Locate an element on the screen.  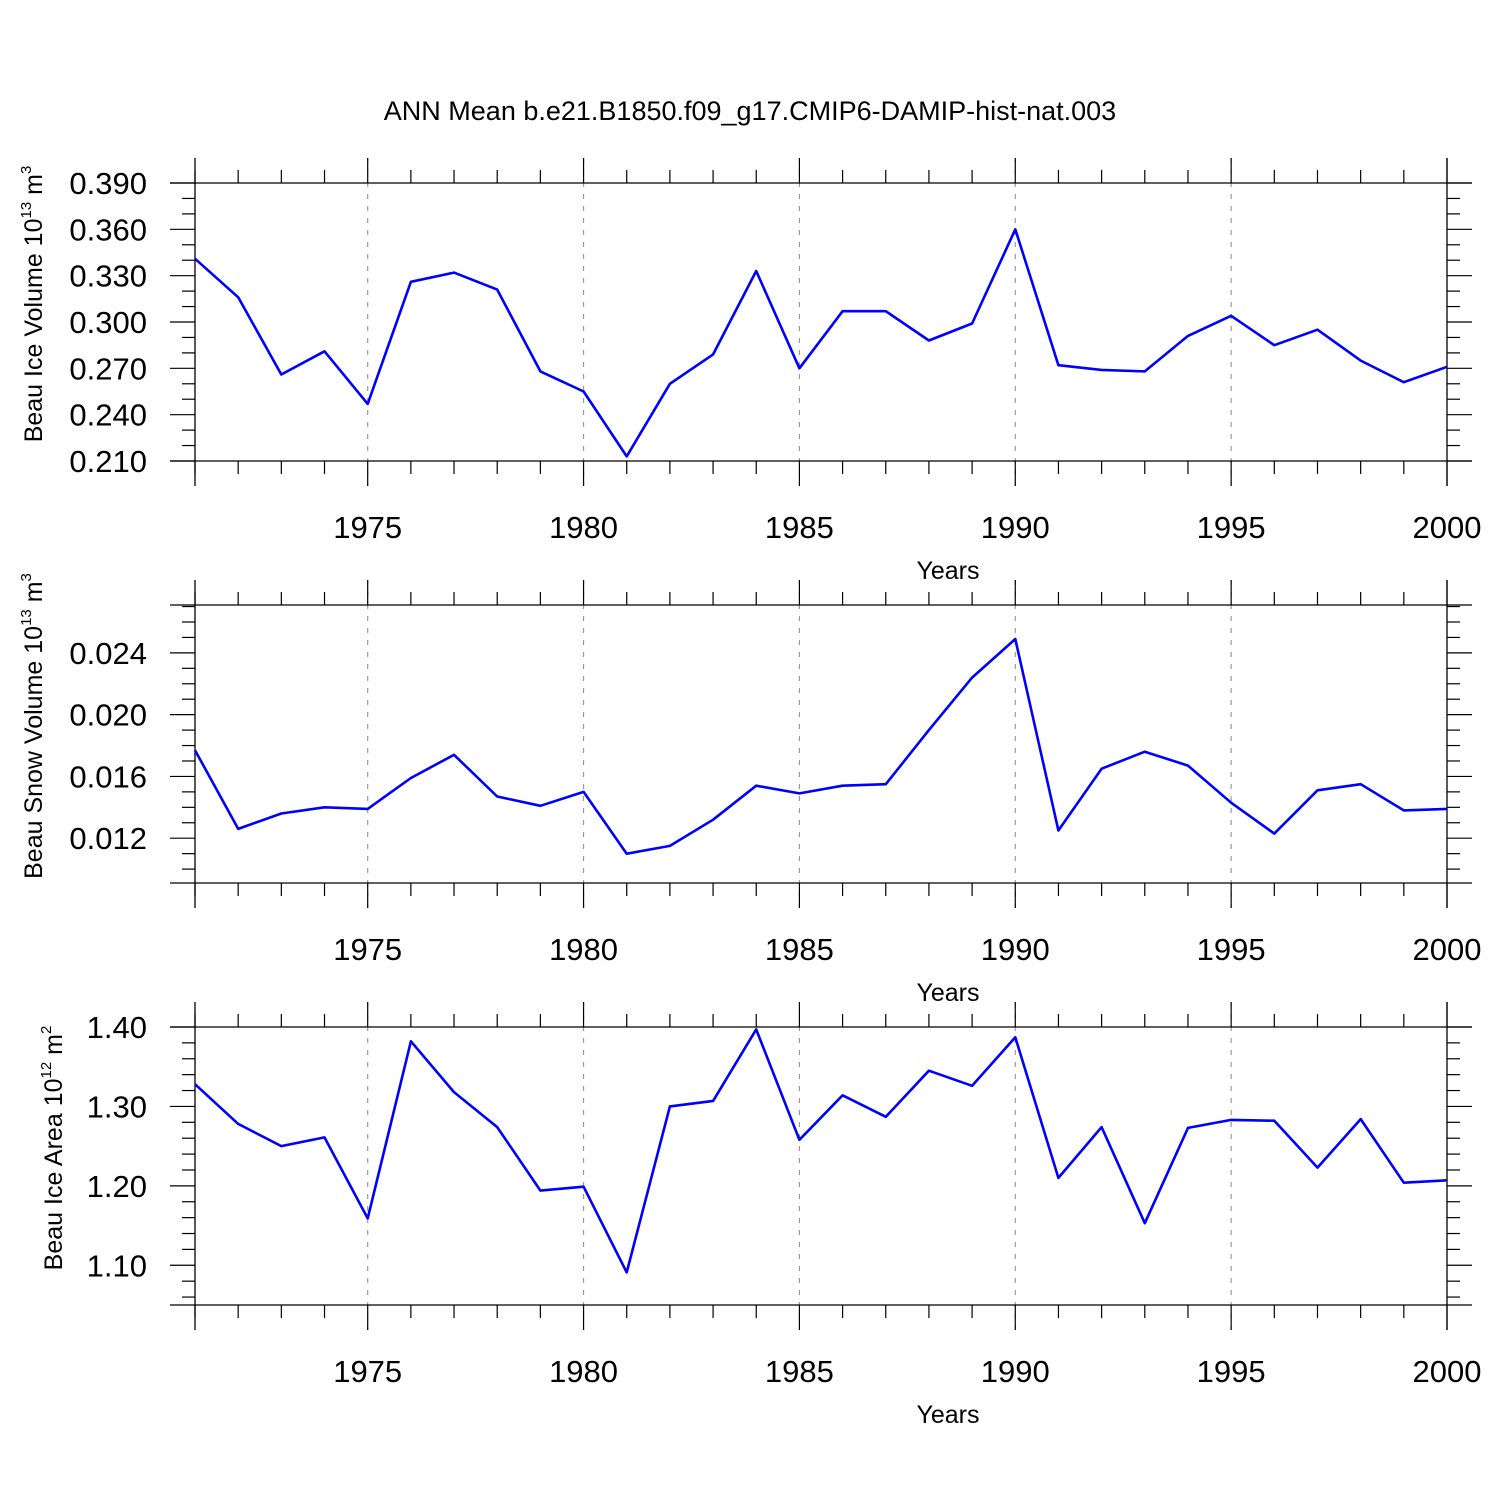
y-tick-label: 0.240 is located at coordinates (108, 415).